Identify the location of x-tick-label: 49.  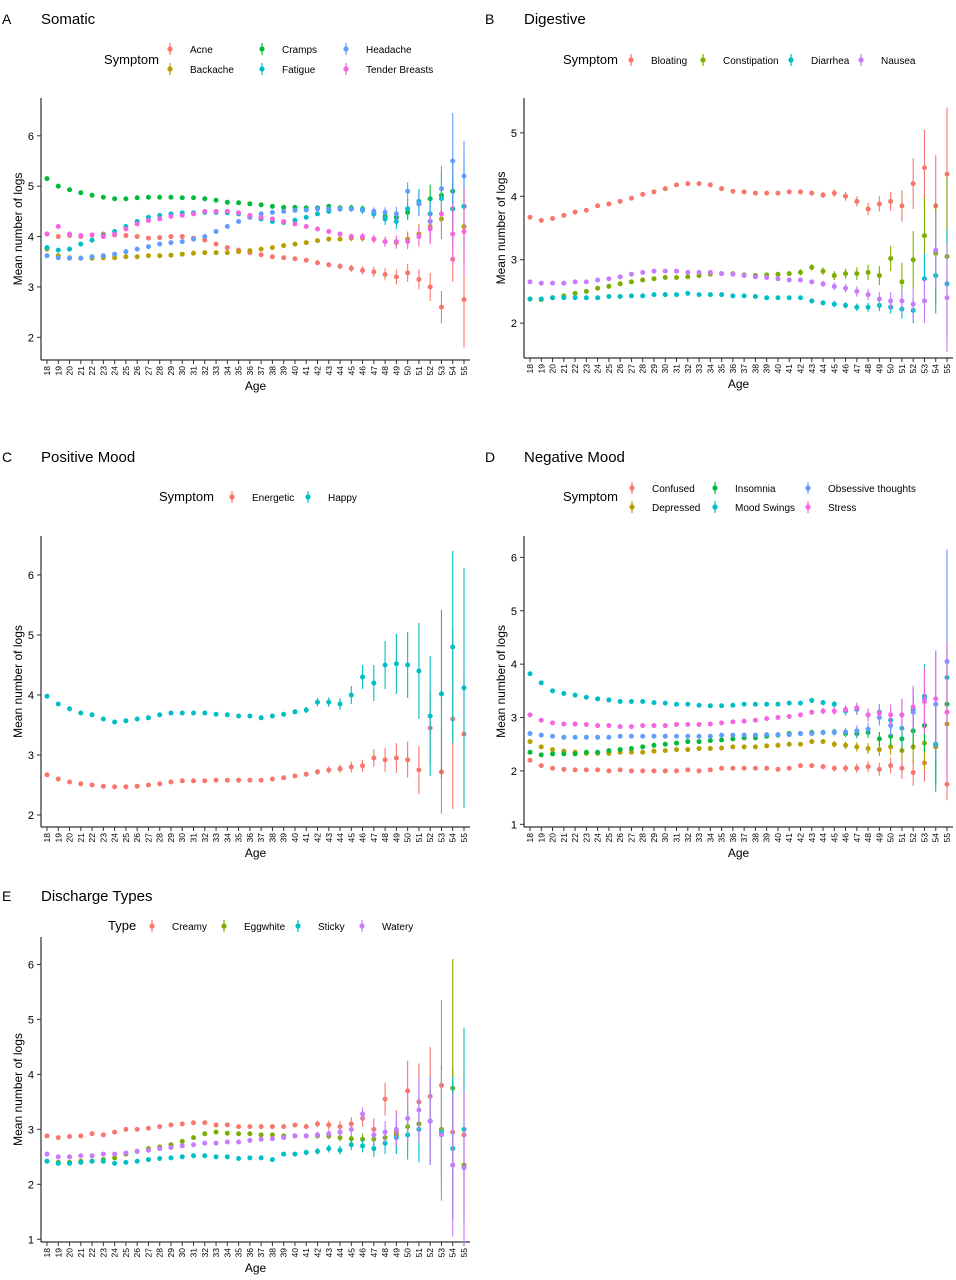
(396, 838).